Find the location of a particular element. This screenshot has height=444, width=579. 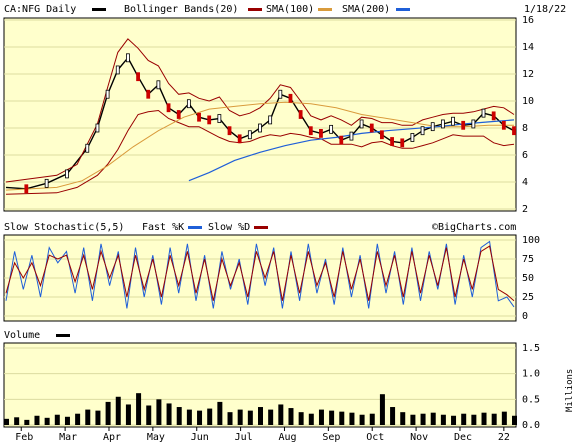

volume-axis-label: Millions is located at coordinates (570, 390).